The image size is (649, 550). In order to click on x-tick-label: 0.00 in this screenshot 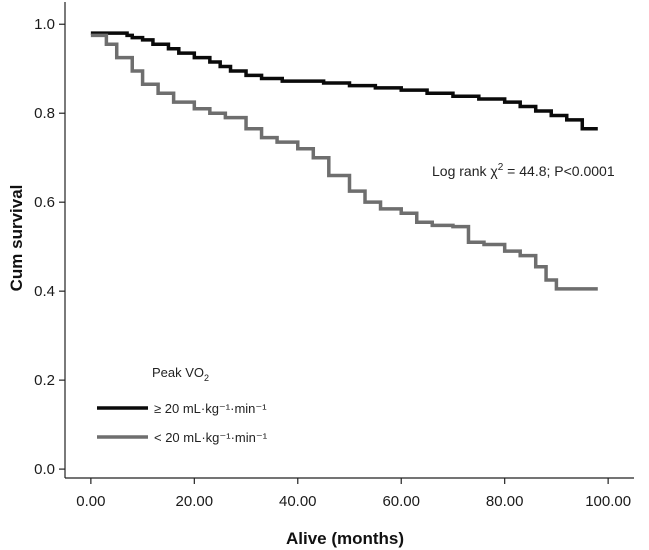, I will do `click(90, 501)`.